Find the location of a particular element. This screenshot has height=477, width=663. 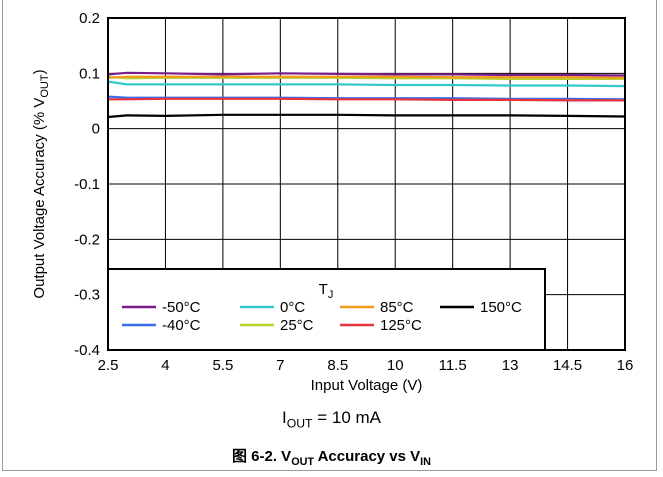

x-tick-label: 16 is located at coordinates (625, 365).